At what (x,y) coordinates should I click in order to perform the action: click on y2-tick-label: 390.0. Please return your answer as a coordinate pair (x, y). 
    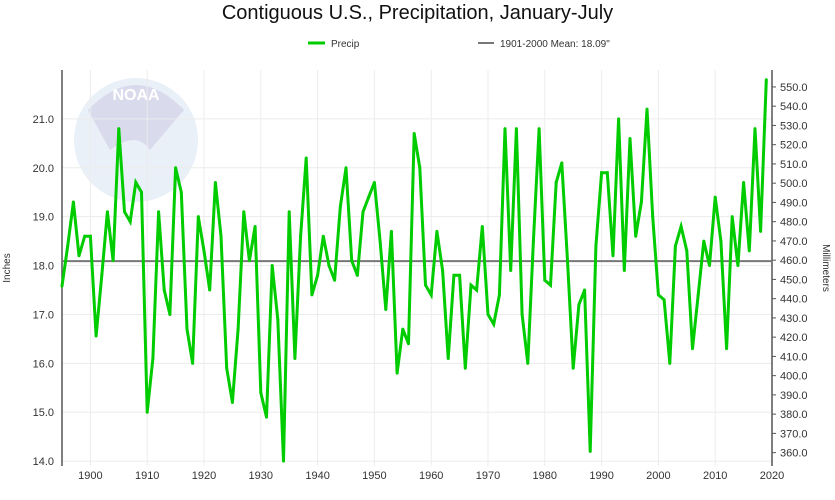
    Looking at the image, I should click on (794, 396).